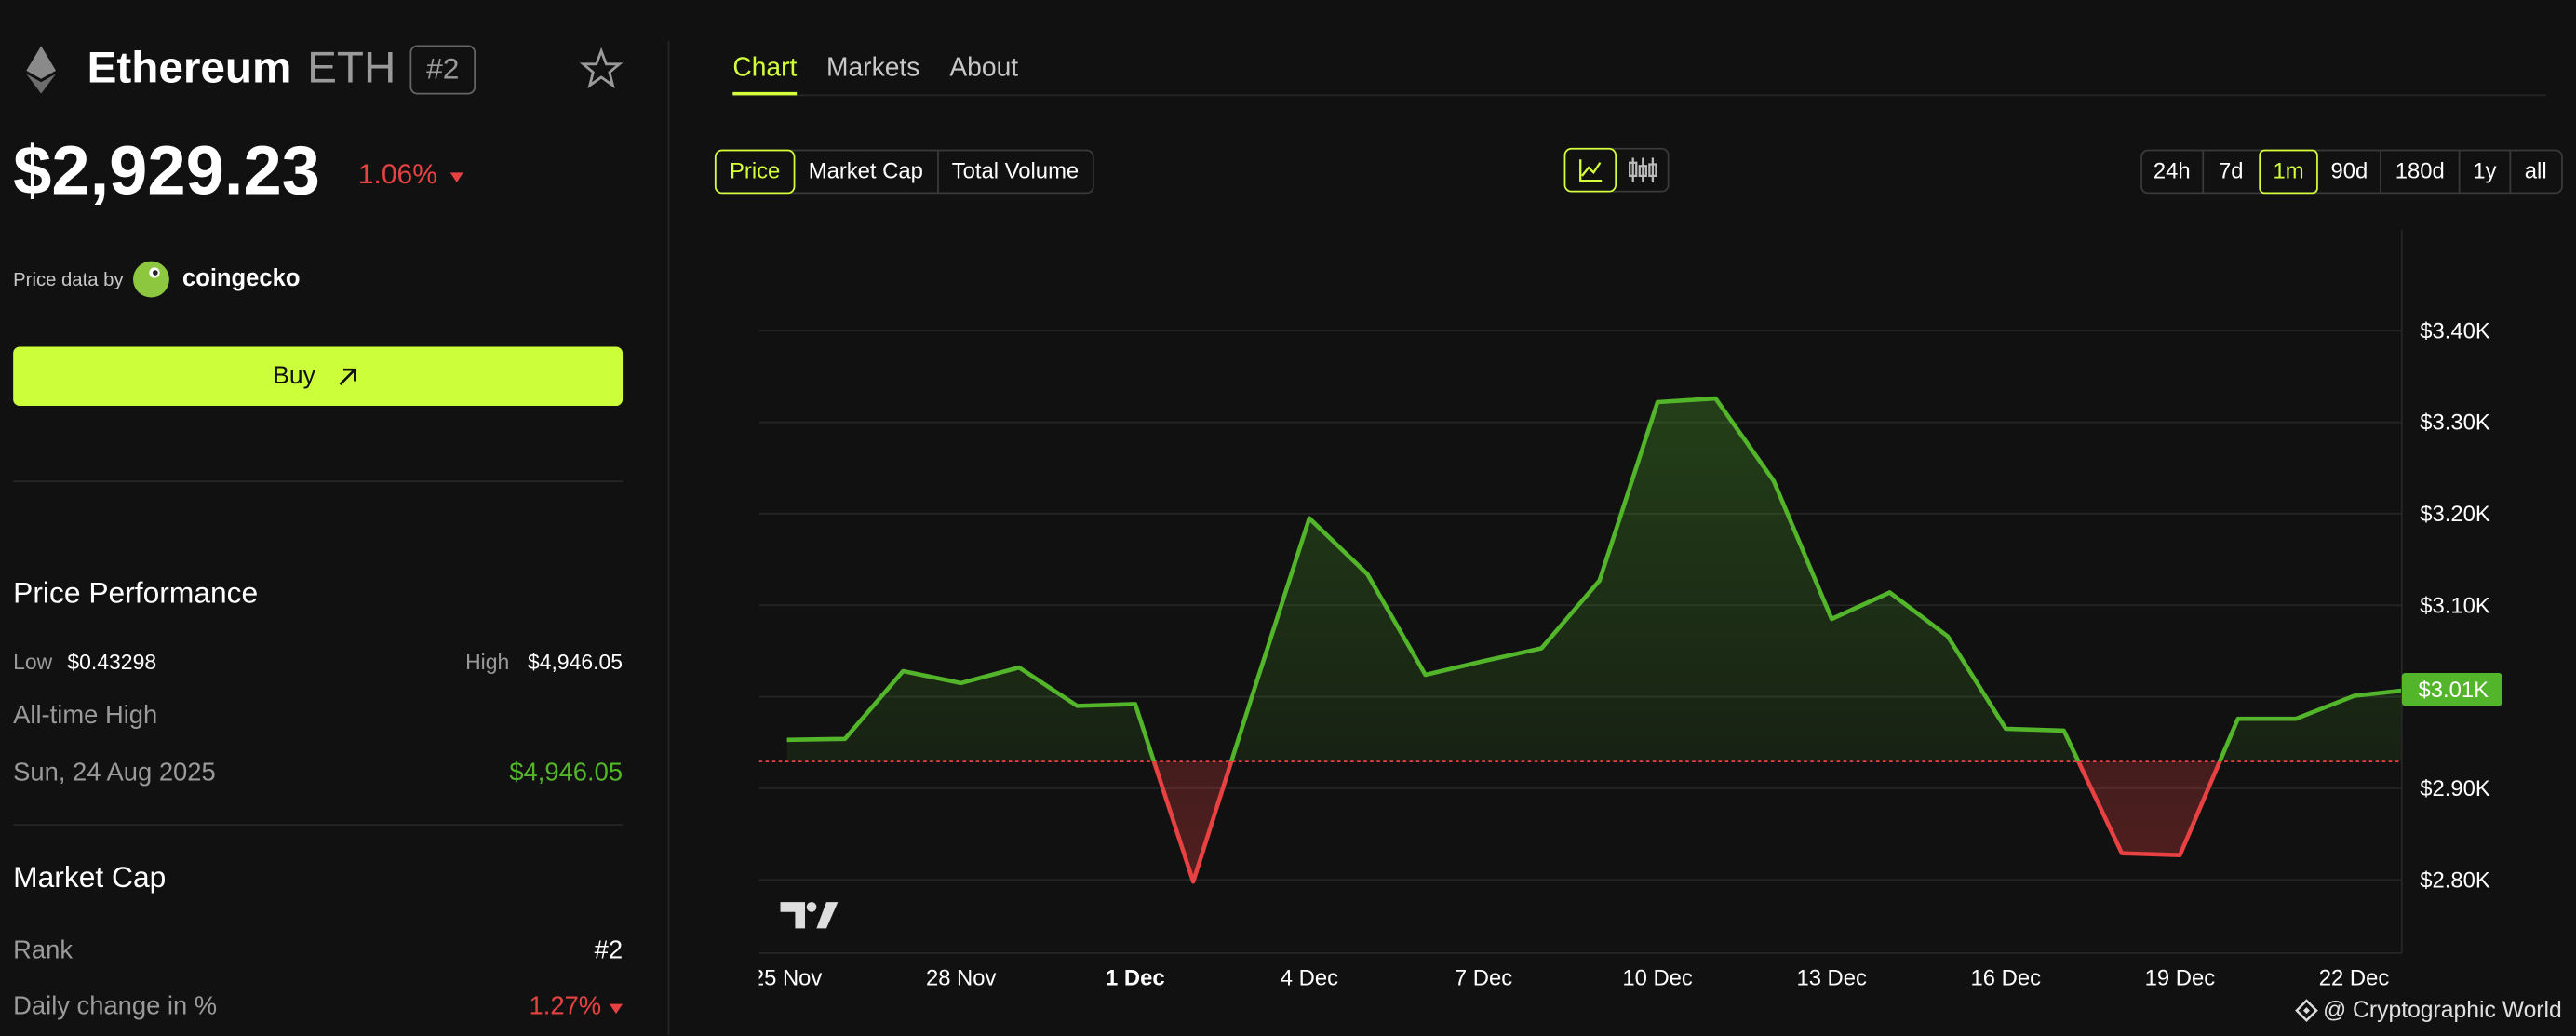 The image size is (2576, 1036). I want to click on buy-label: Buy, so click(294, 375).